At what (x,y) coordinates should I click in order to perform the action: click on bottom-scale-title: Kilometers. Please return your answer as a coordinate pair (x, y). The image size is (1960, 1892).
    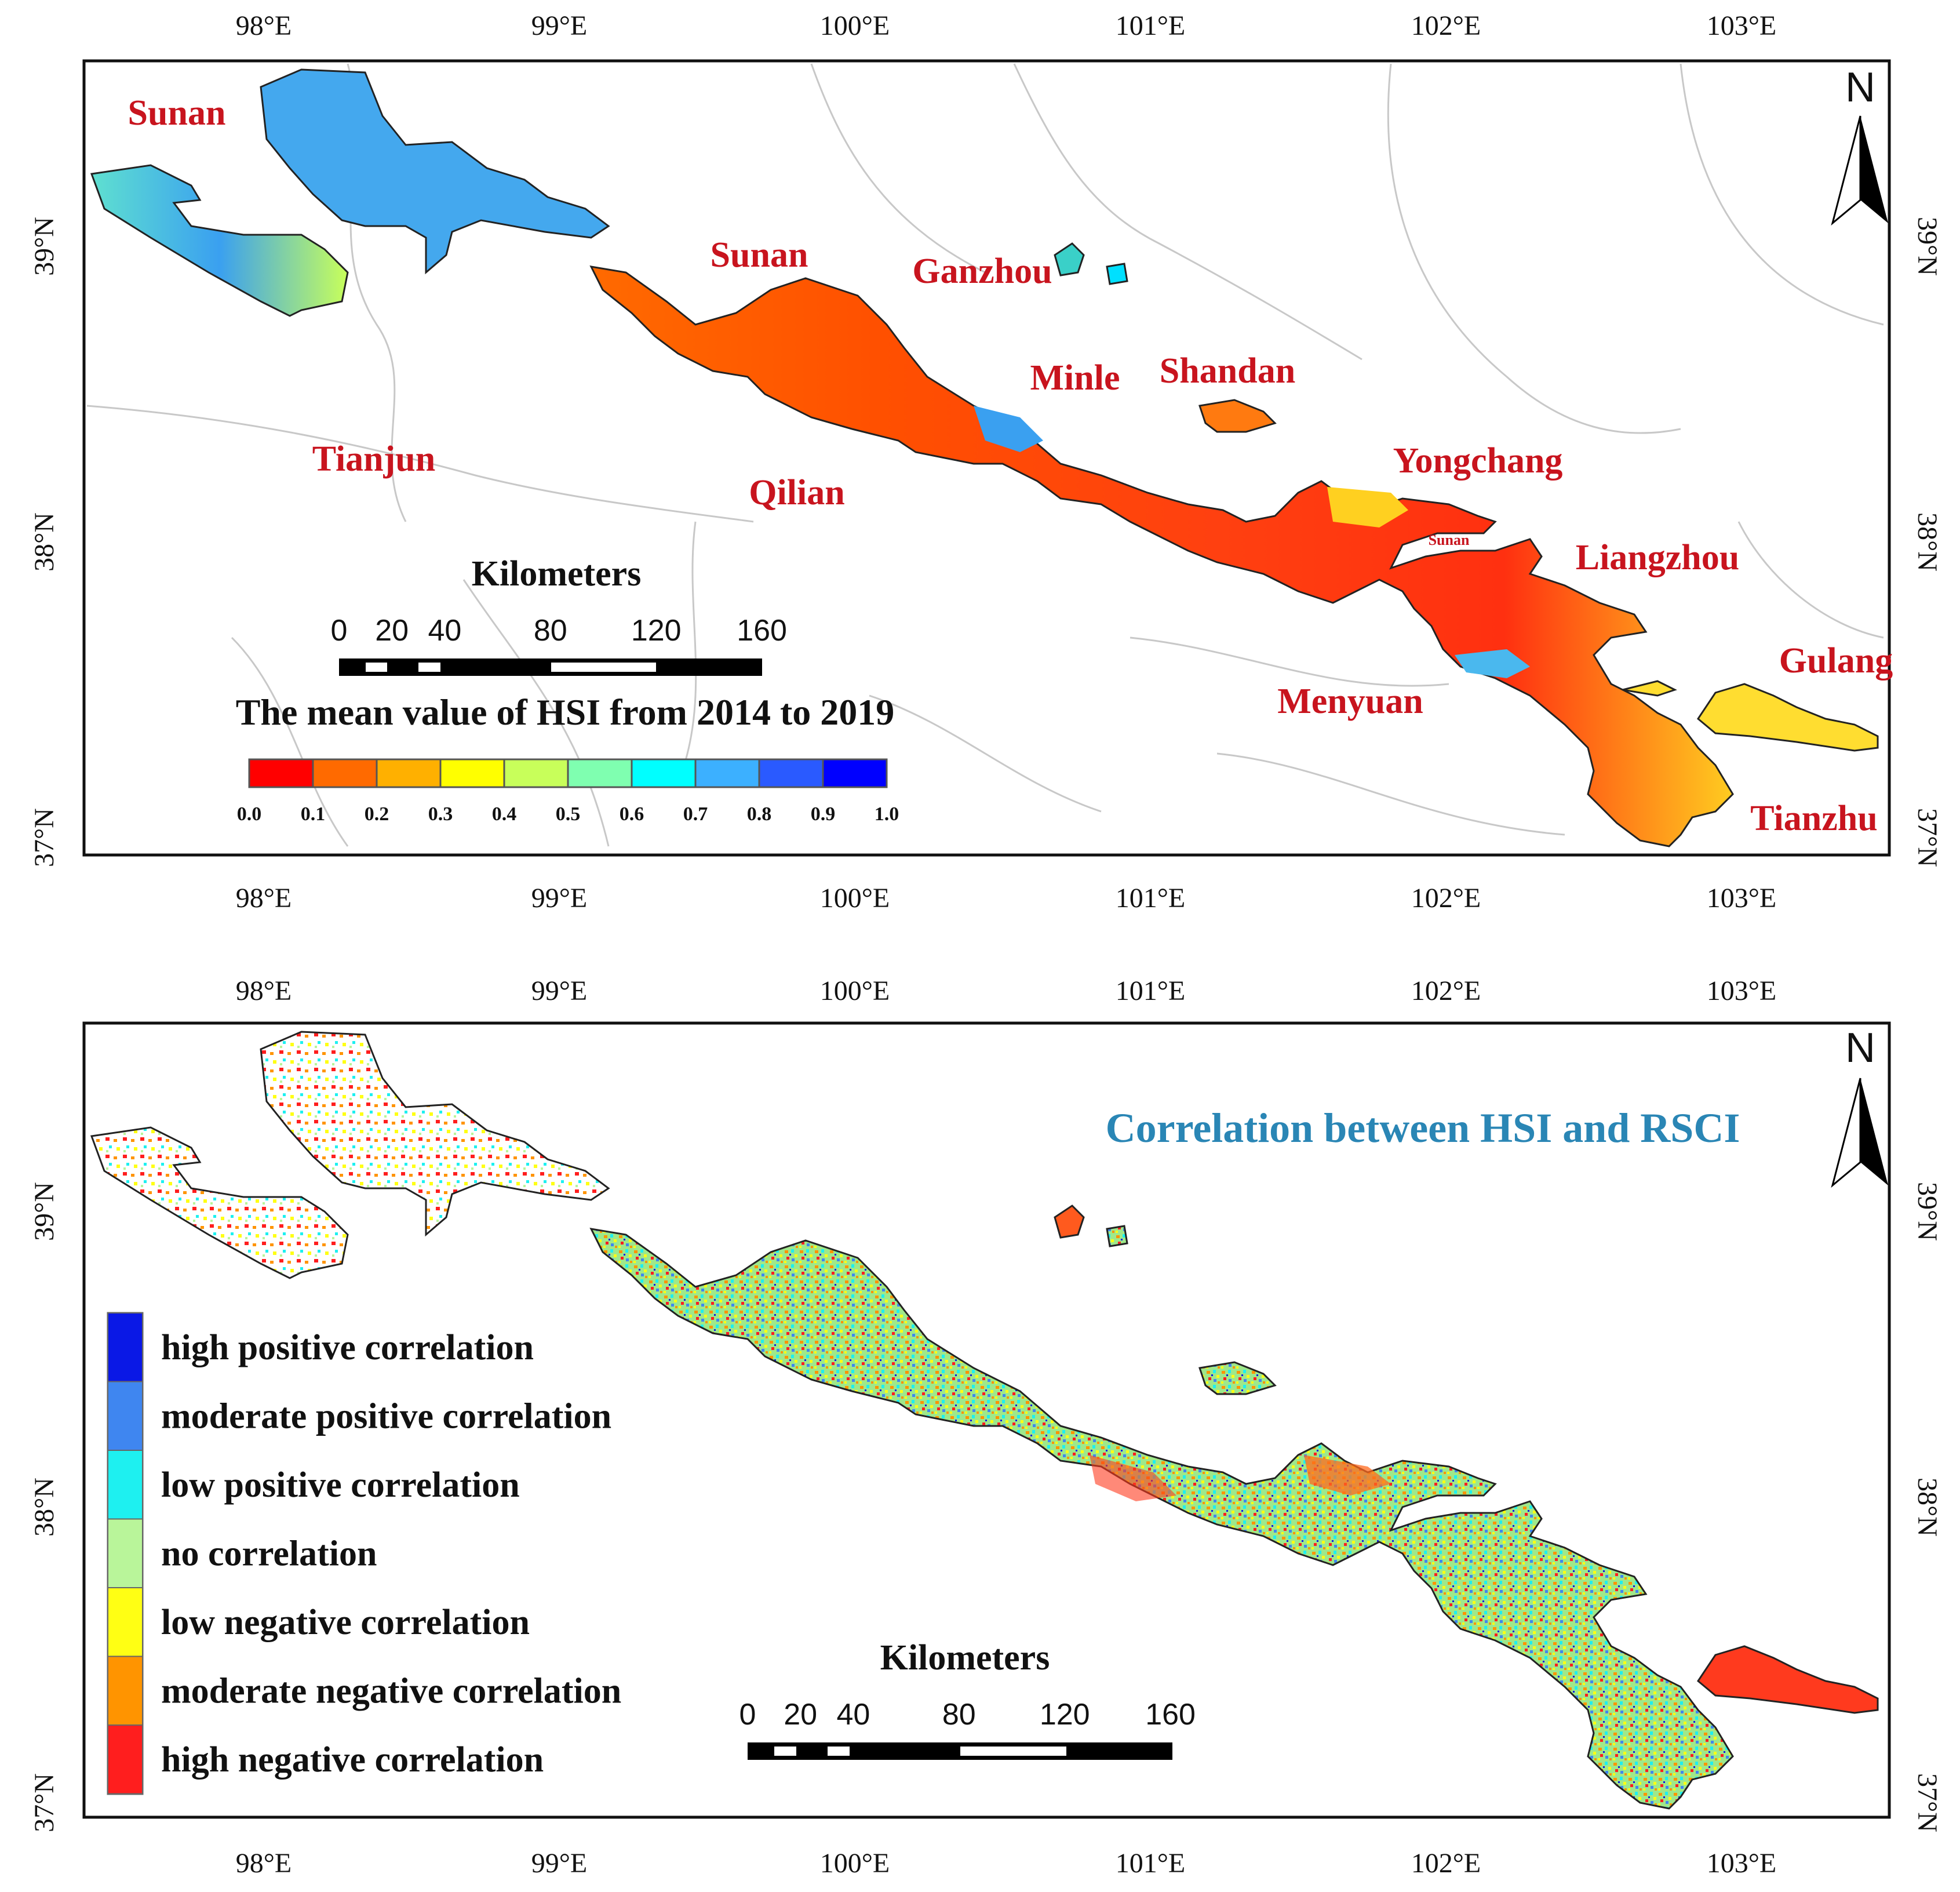
    Looking at the image, I should click on (965, 1658).